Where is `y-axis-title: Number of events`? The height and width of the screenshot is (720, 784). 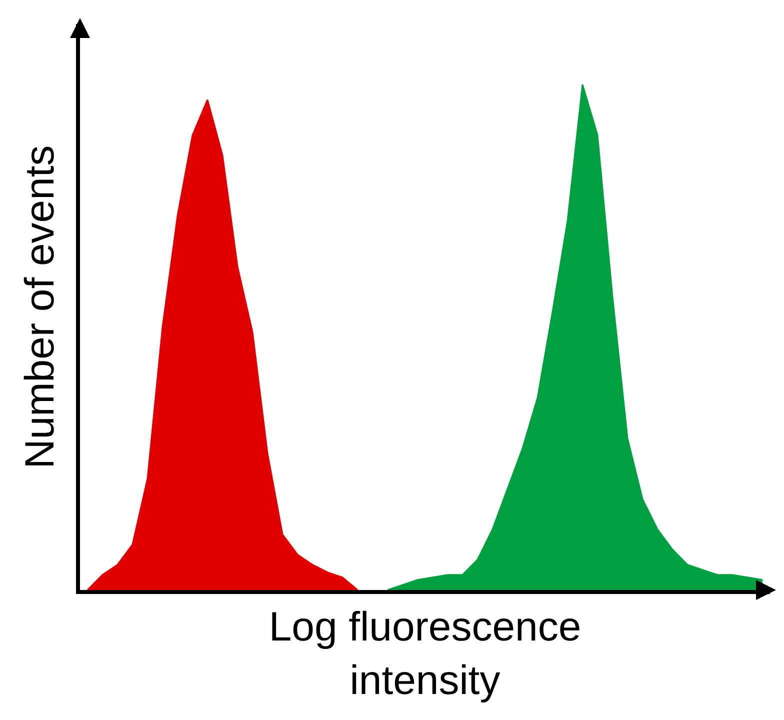
y-axis-title: Number of events is located at coordinates (39, 307).